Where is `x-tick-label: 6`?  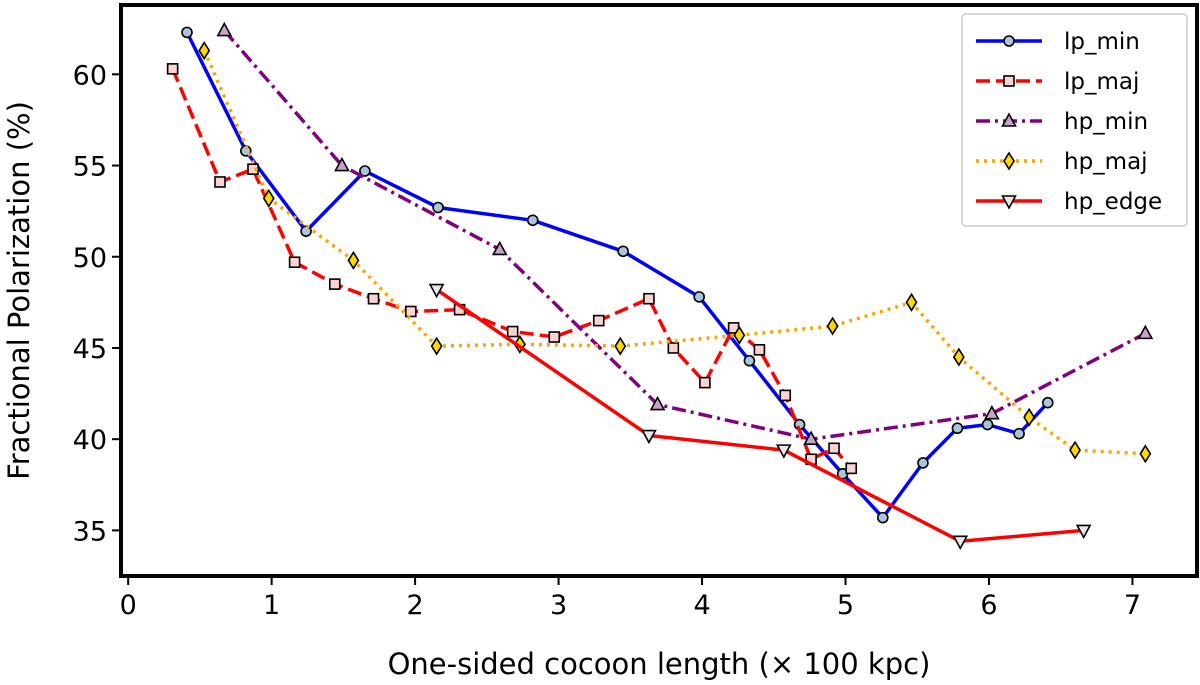
x-tick-label: 6 is located at coordinates (988, 605).